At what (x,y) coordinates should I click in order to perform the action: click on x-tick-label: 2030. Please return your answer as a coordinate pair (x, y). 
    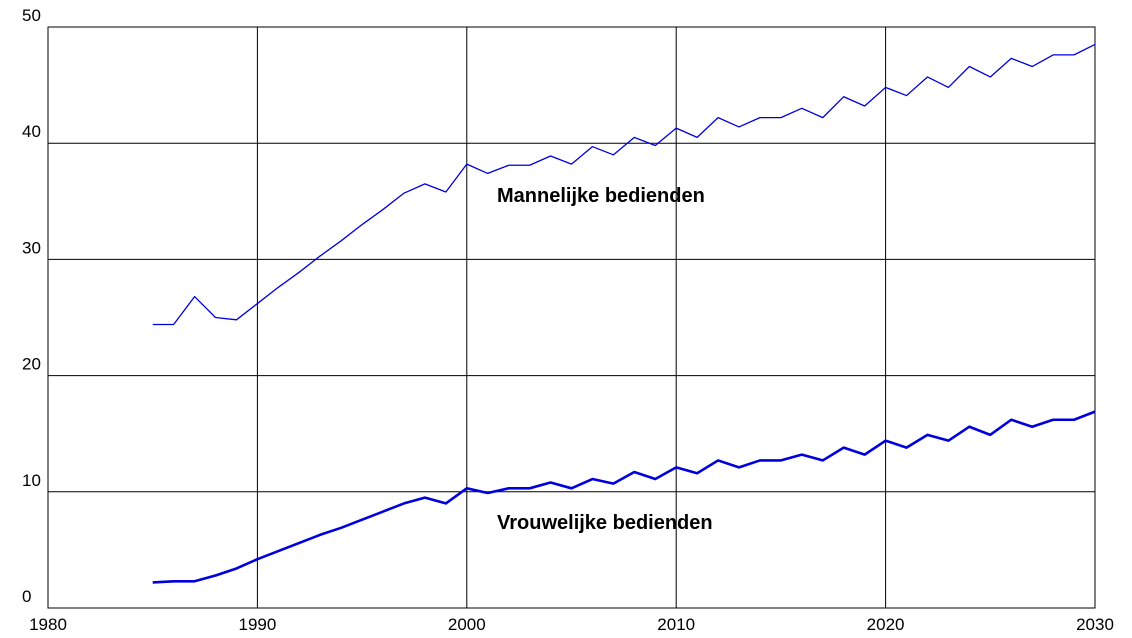
    Looking at the image, I should click on (1095, 624).